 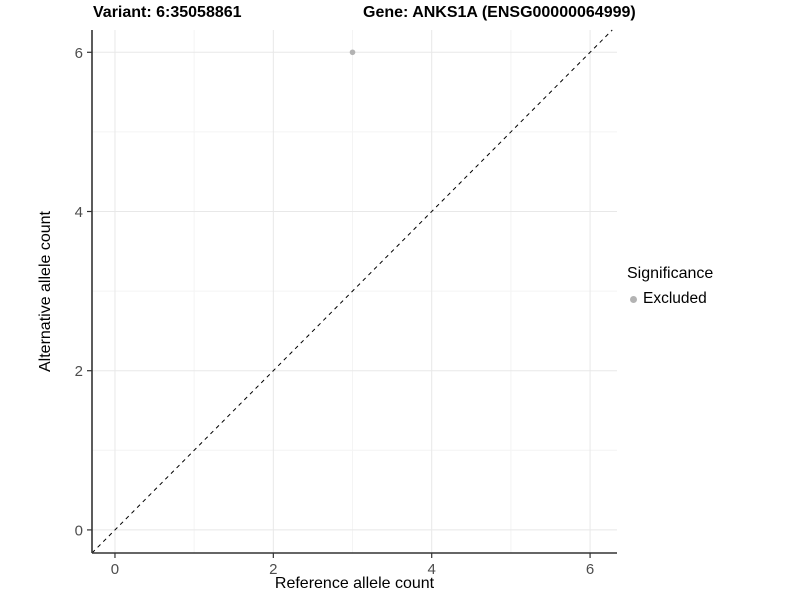 I want to click on legend-item-label: Excluded, so click(x=675, y=298).